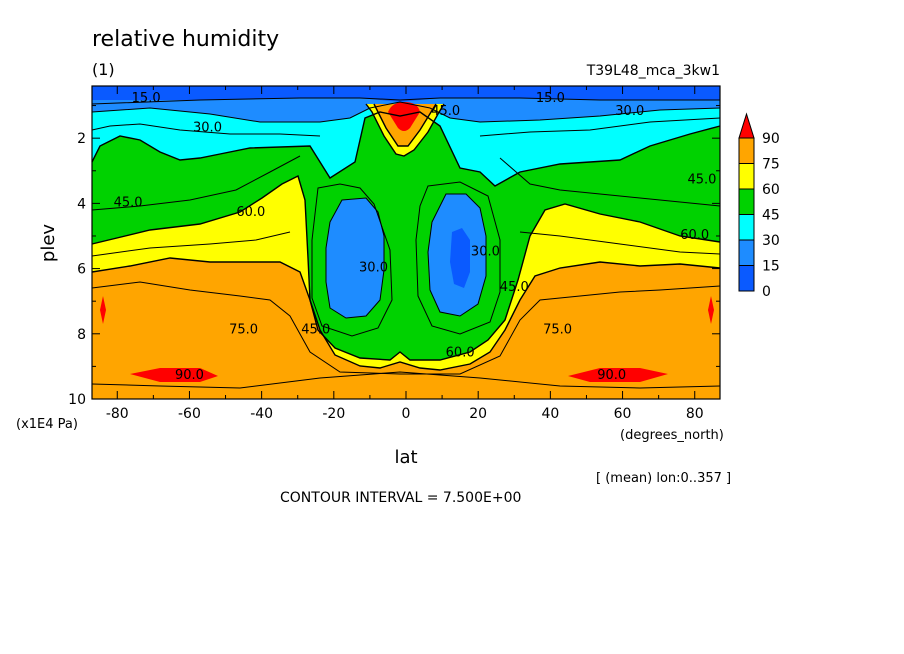 This screenshot has width=904, height=654. Describe the element at coordinates (771, 241) in the screenshot. I see `colorbar-label: 30` at that location.